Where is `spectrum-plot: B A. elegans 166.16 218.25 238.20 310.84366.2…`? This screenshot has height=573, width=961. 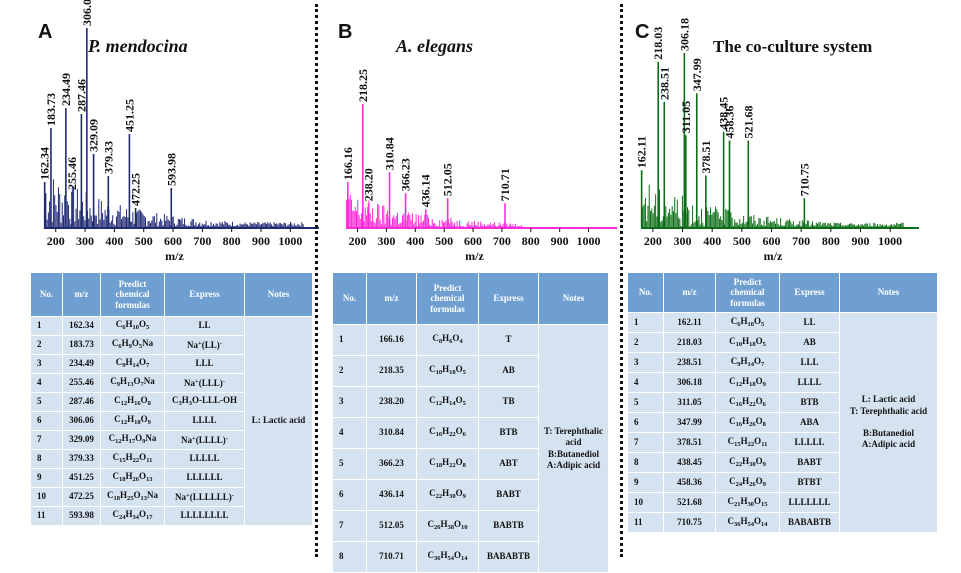 spectrum-plot: B A. elegans 166.16 218.25 238.20 310.84366.2… is located at coordinates (477, 142).